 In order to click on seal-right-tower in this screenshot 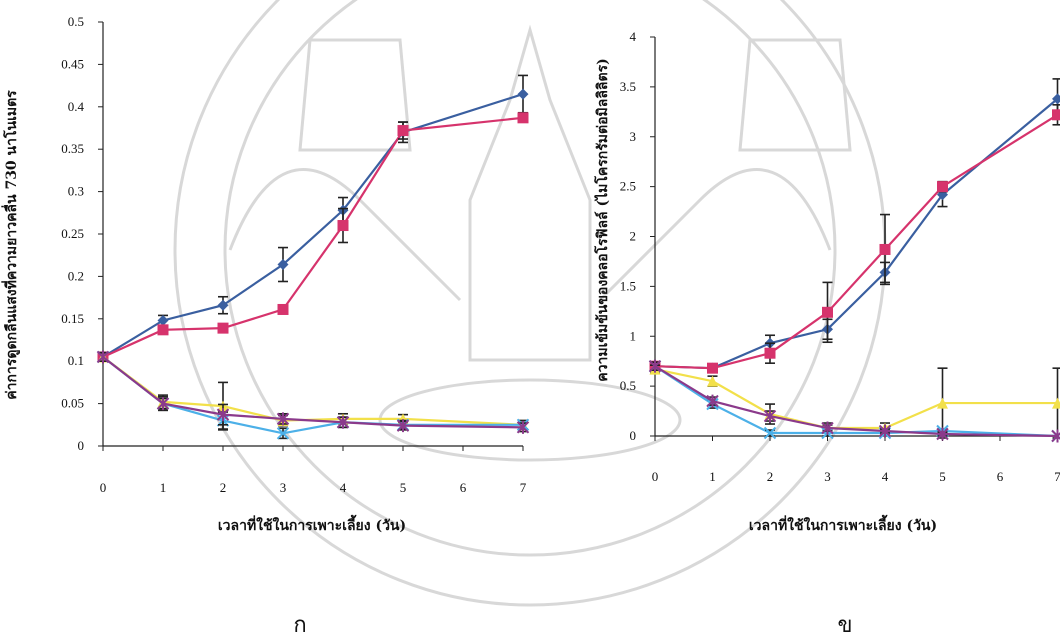, I will do `click(795, 95)`.